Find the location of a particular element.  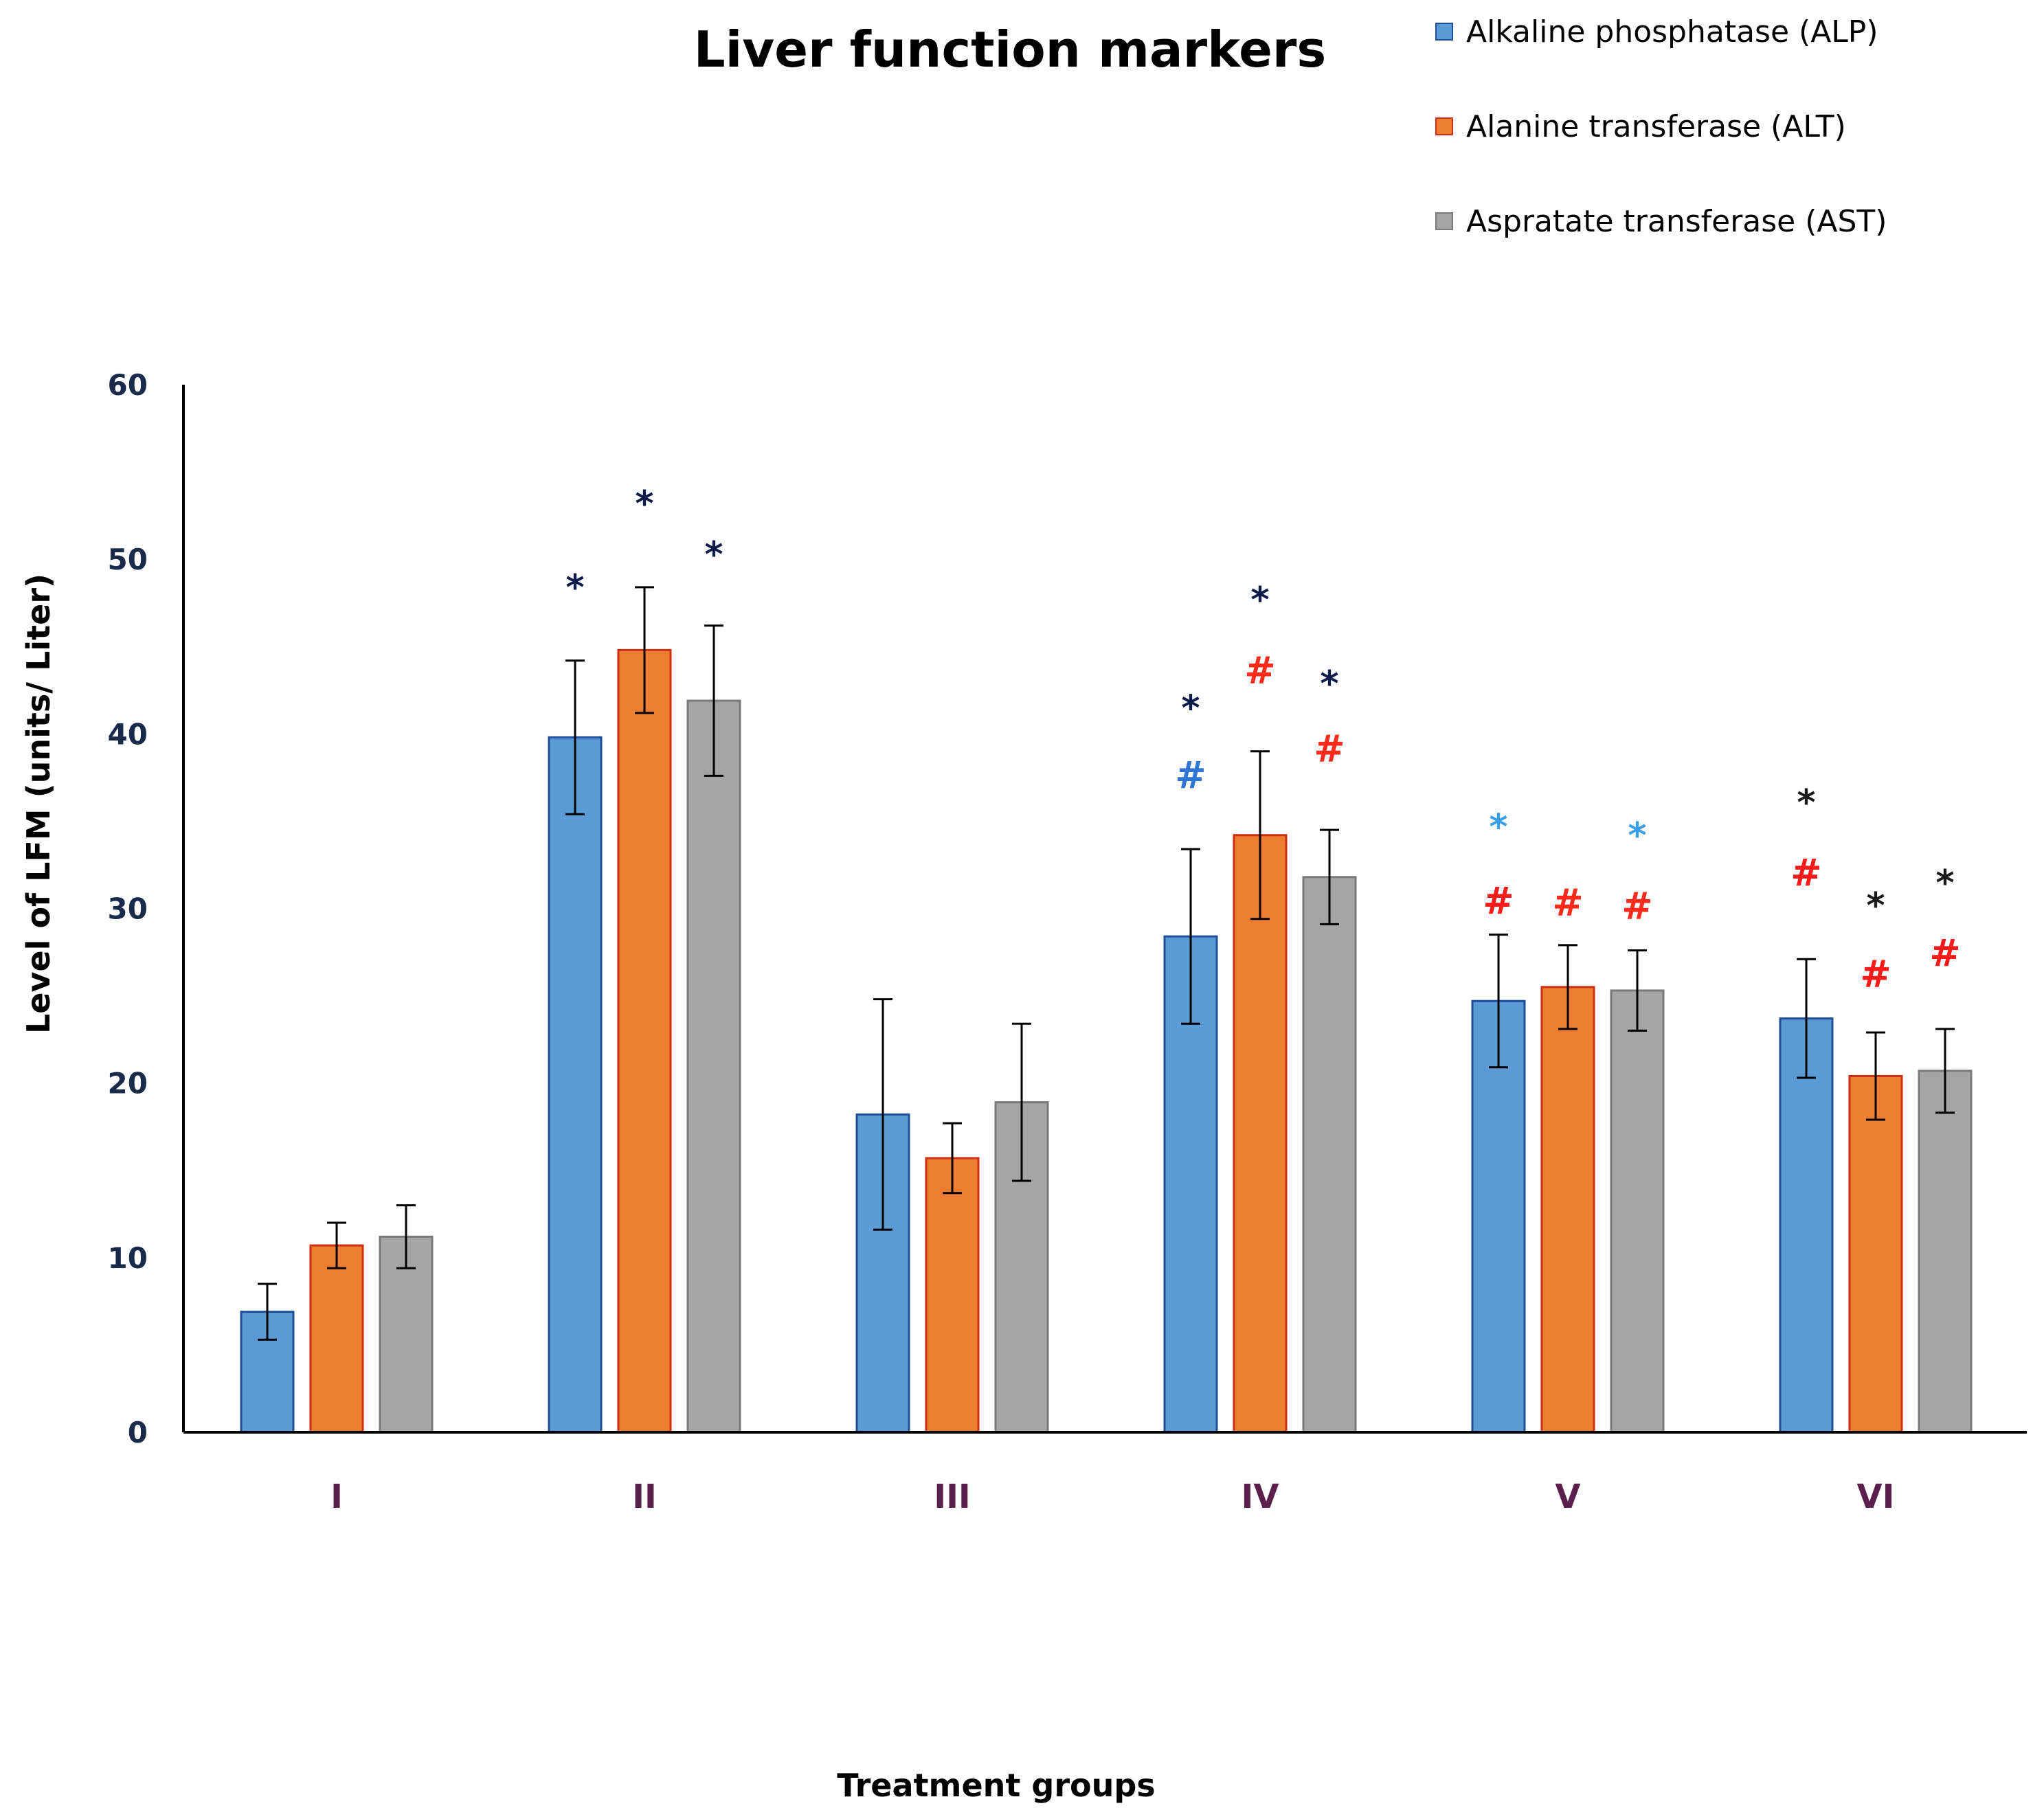

legend-label: Alkaline phosphatase (ALP) is located at coordinates (1672, 31).